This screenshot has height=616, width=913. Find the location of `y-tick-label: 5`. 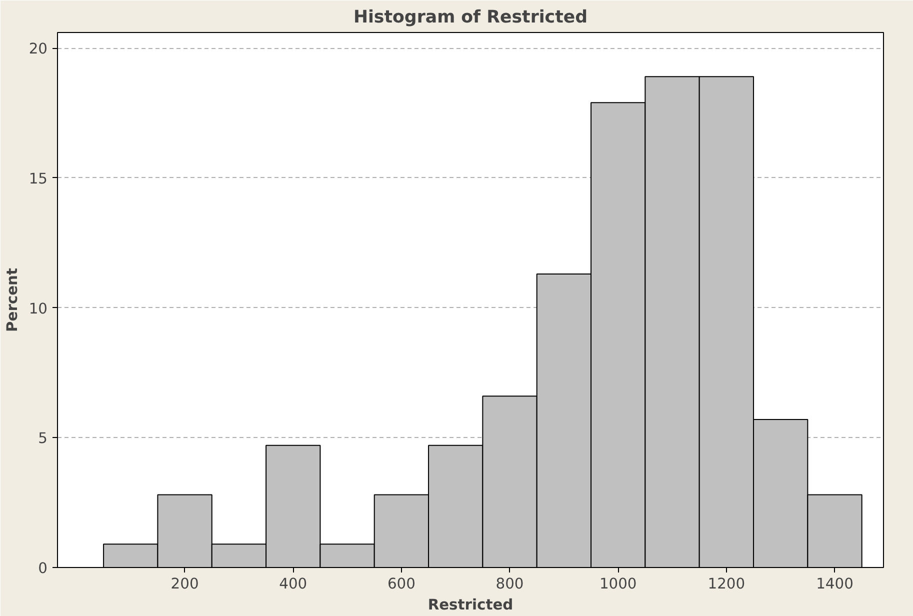

y-tick-label: 5 is located at coordinates (43, 439).